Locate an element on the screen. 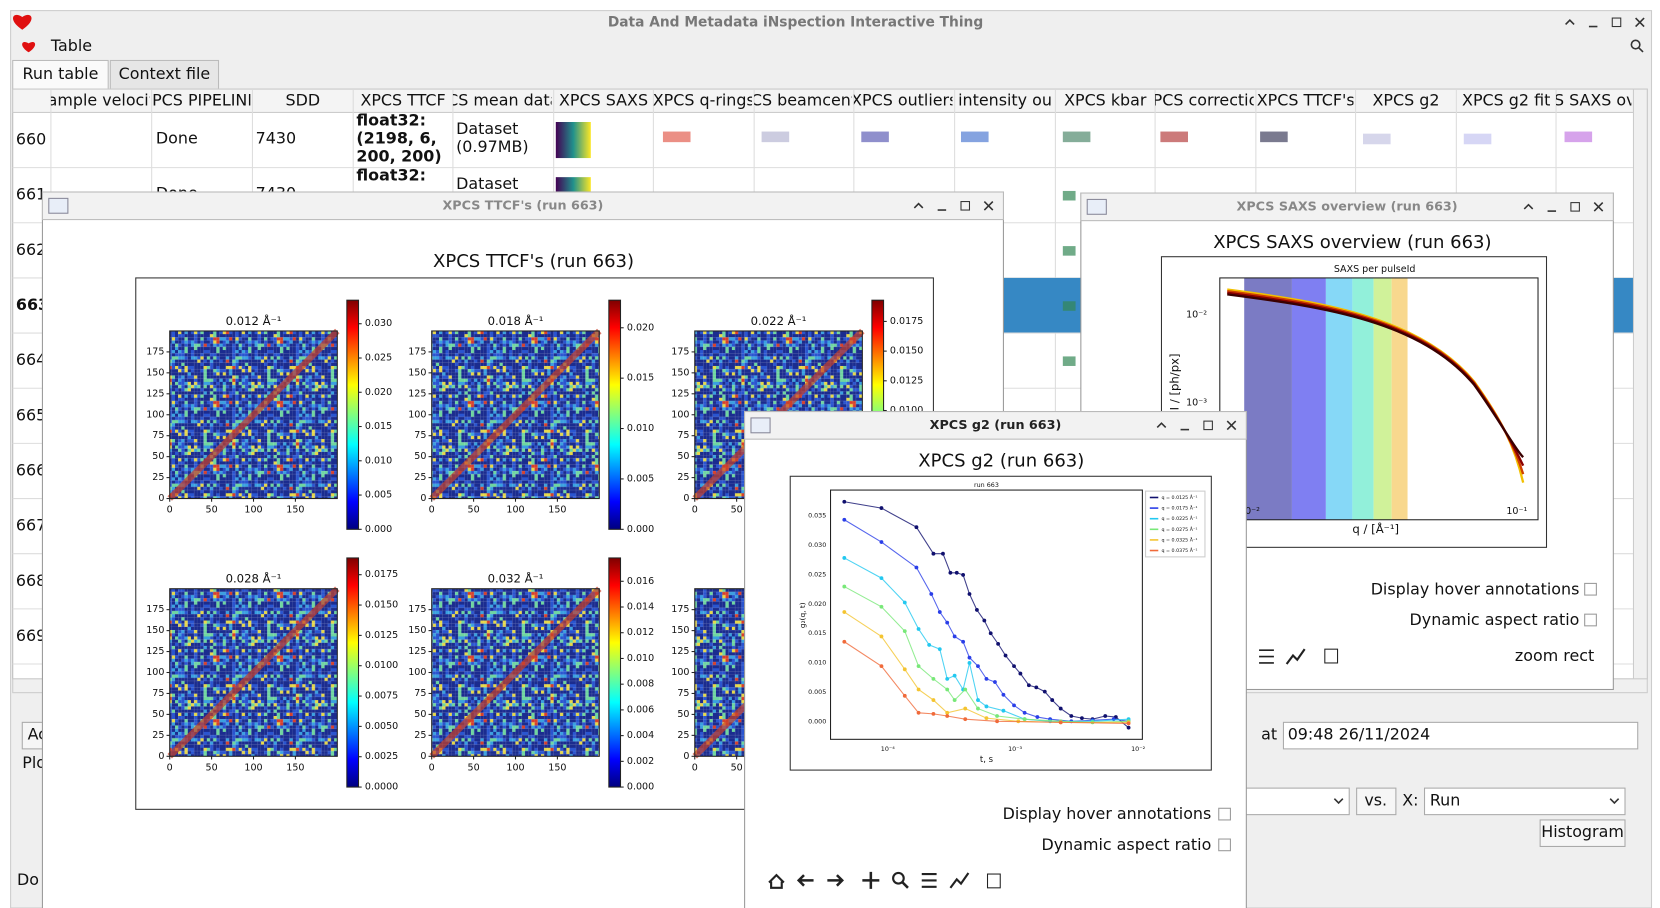 The height and width of the screenshot is (908, 1660). table-cell: (2198, 6, is located at coordinates (396, 137).